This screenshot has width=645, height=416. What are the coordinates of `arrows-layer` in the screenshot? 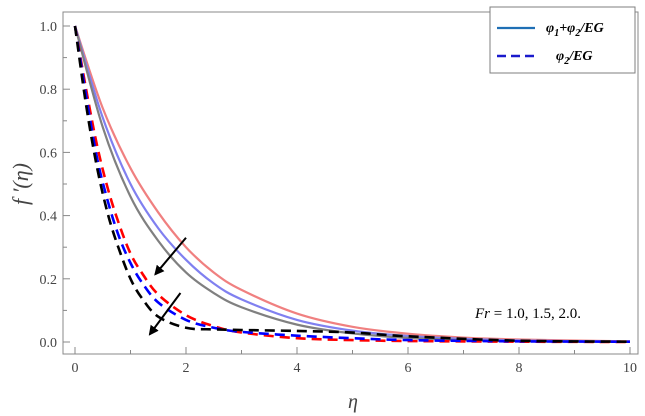 It's located at (167, 286).